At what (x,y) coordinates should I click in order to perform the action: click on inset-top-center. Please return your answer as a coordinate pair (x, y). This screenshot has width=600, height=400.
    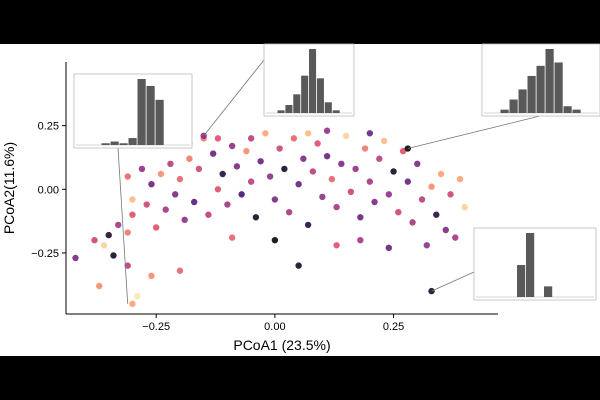
    Looking at the image, I should click on (309, 80).